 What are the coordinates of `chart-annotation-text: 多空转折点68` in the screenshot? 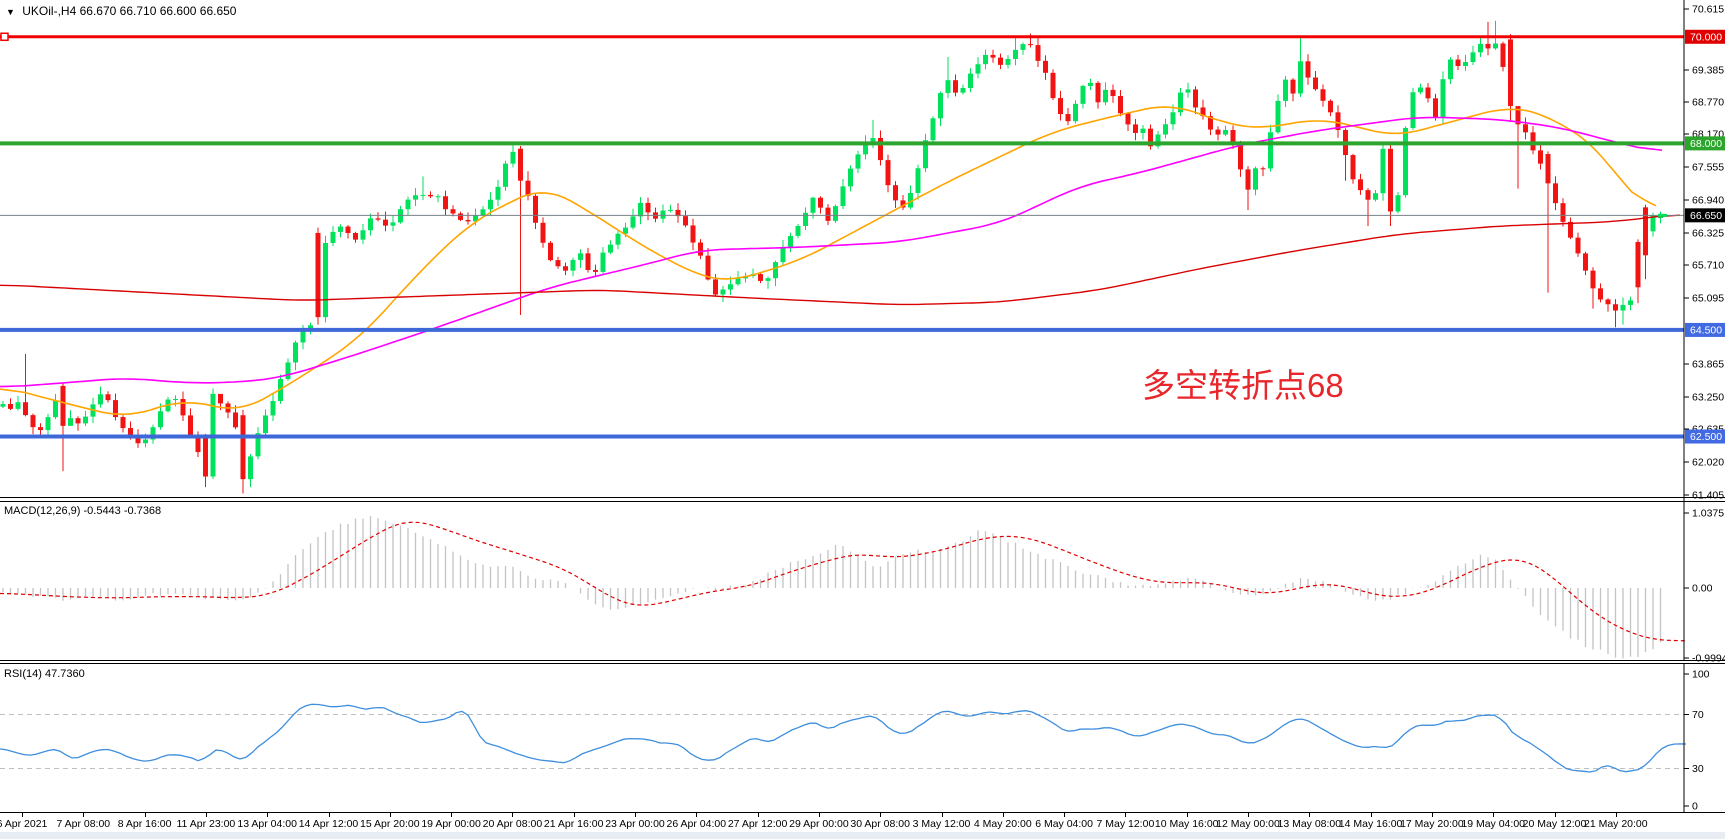 It's located at (1243, 385).